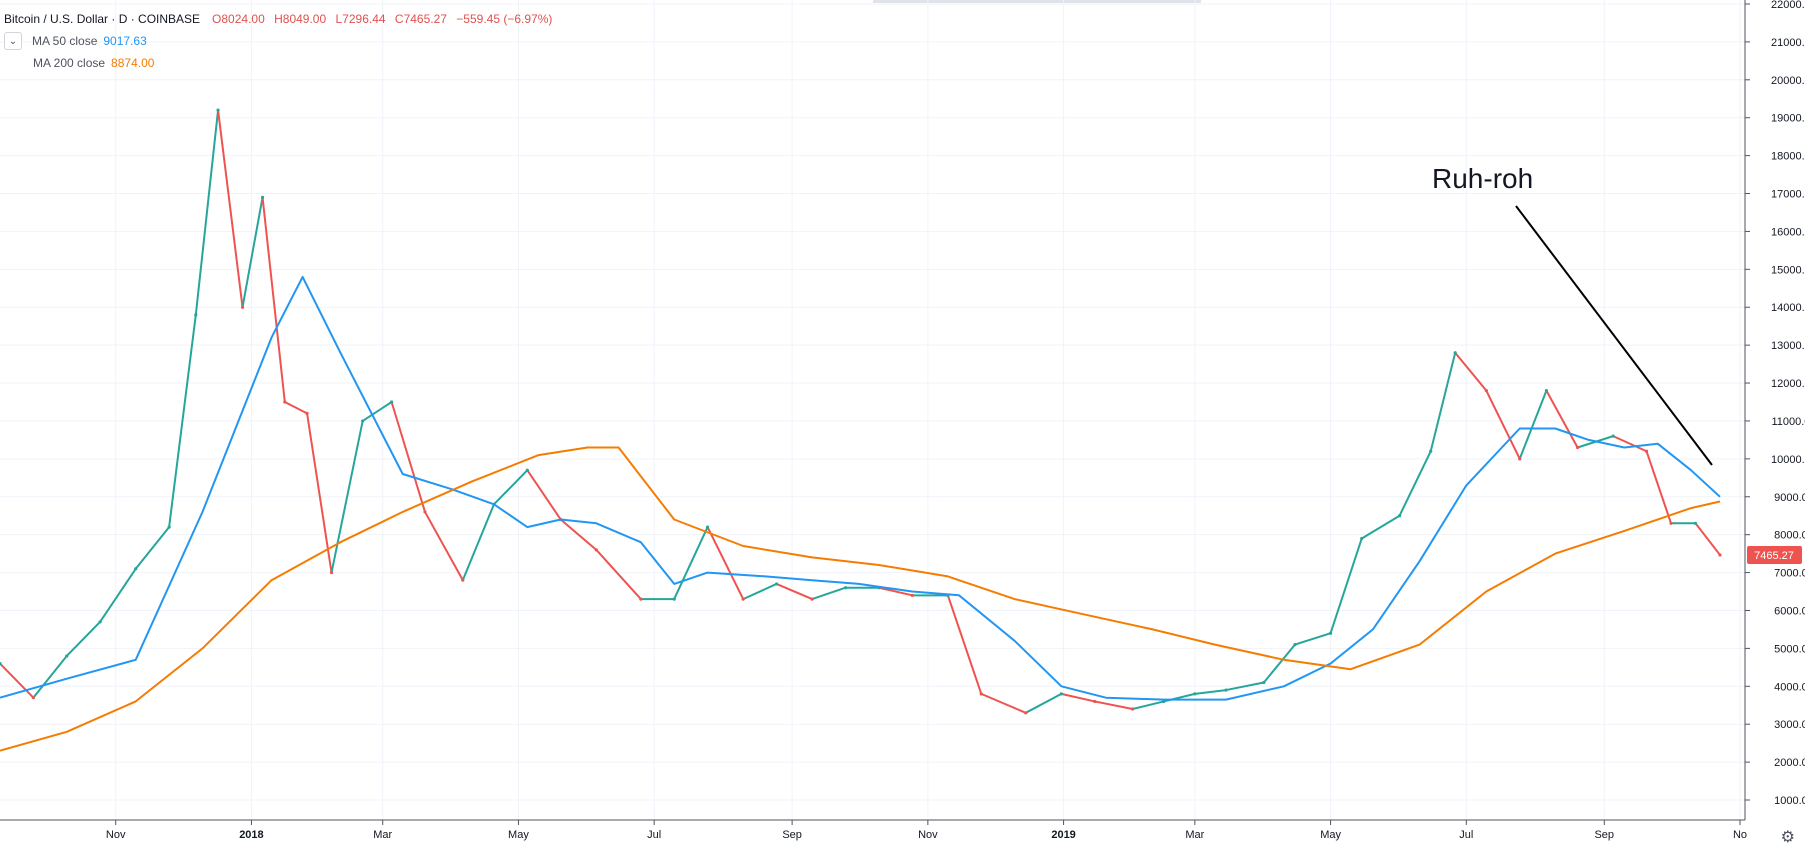  What do you see at coordinates (251, 835) in the screenshot?
I see `x-tick-label: 2018` at bounding box center [251, 835].